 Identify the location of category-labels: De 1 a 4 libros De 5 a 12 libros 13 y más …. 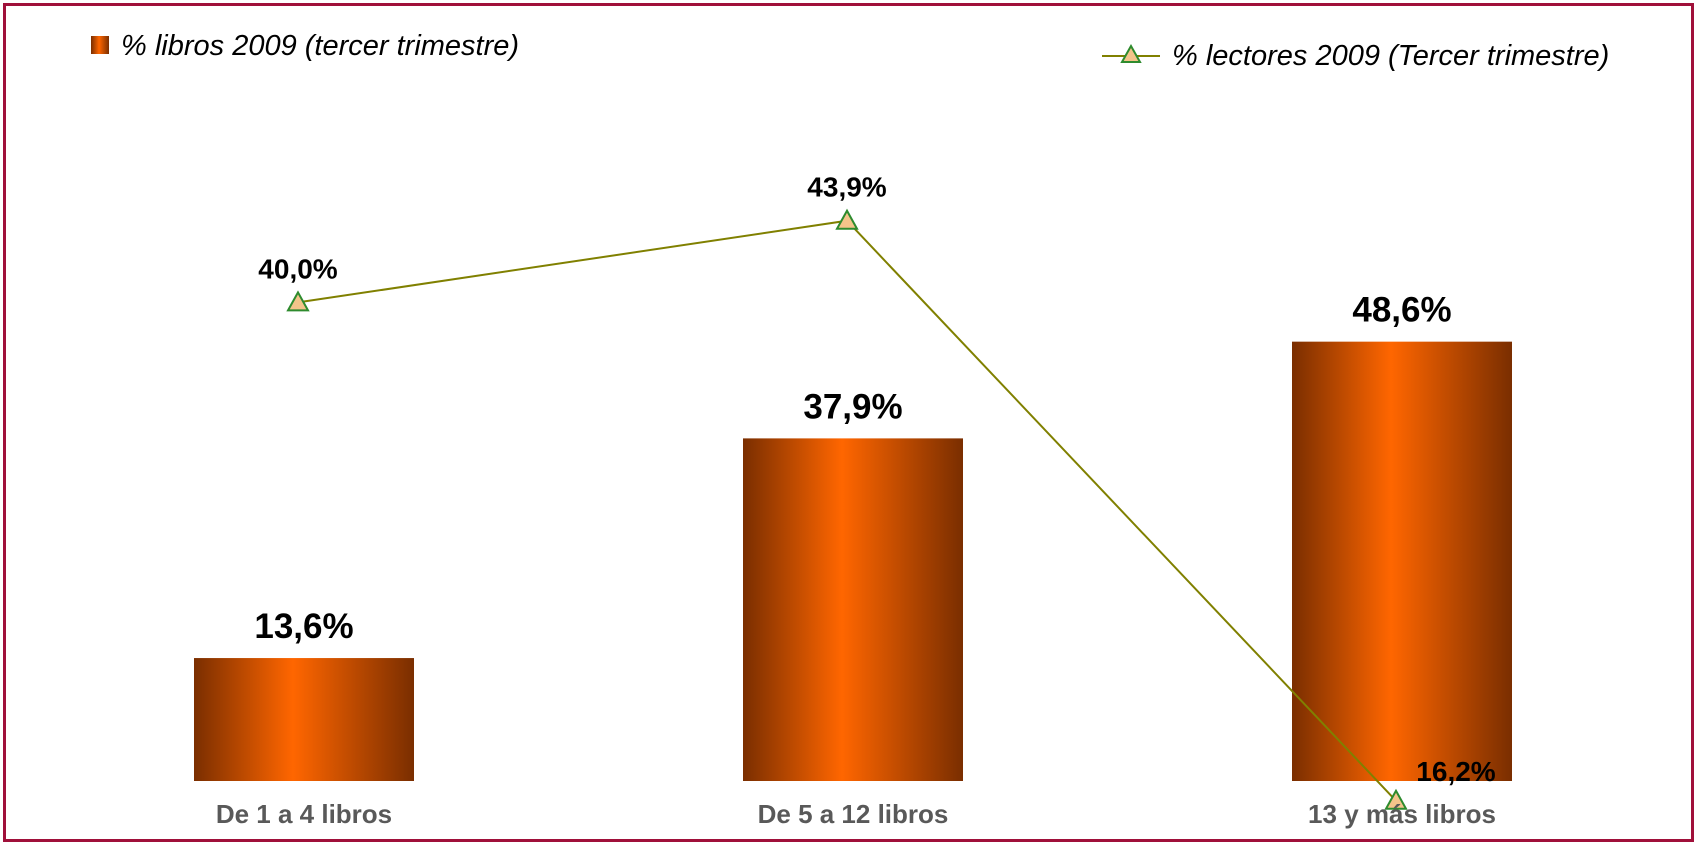
(856, 814).